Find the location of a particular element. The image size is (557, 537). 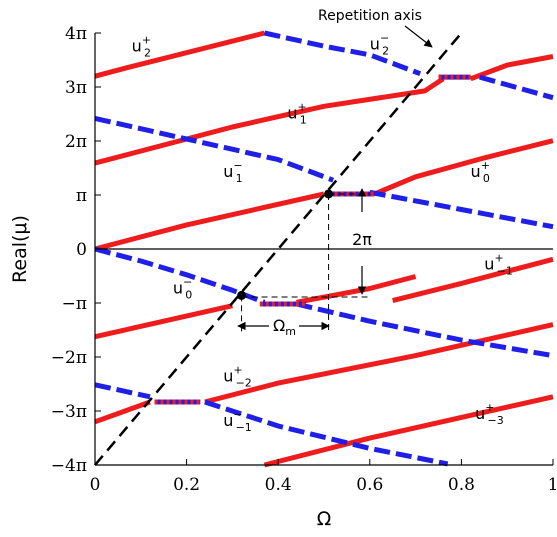

band-label: u+ 1 is located at coordinates (296, 113).